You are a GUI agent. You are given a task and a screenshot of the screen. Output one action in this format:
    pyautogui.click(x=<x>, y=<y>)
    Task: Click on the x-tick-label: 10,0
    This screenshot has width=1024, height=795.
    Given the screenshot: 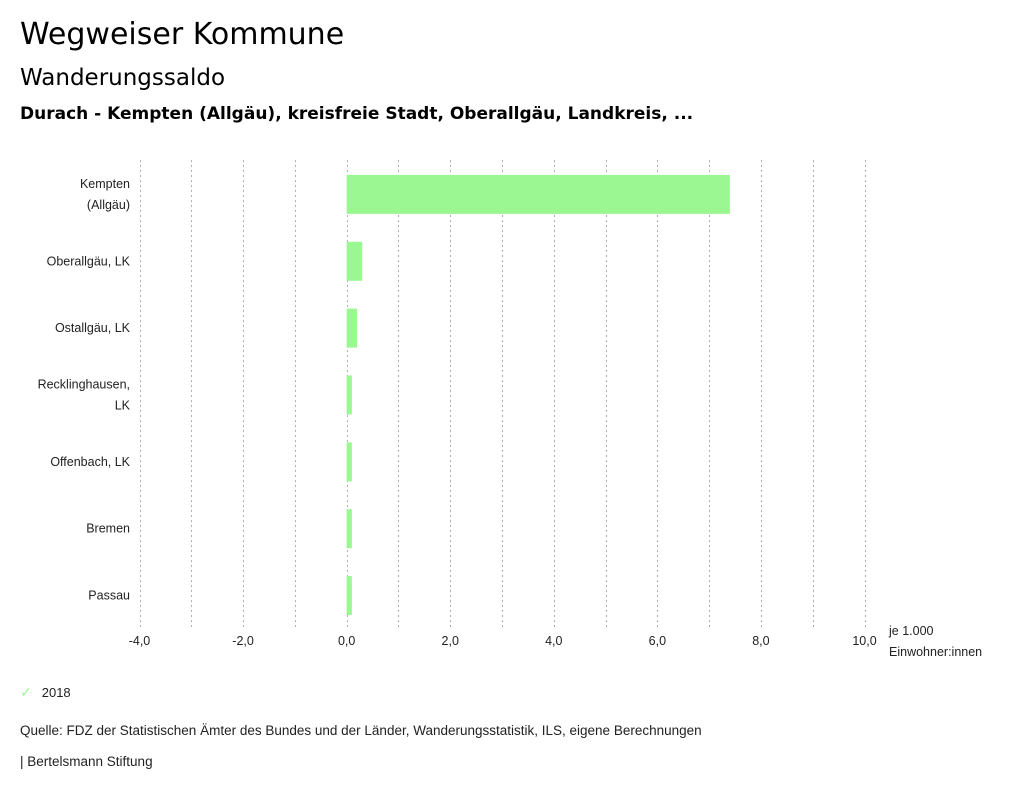 What is the action you would take?
    pyautogui.click(x=864, y=641)
    